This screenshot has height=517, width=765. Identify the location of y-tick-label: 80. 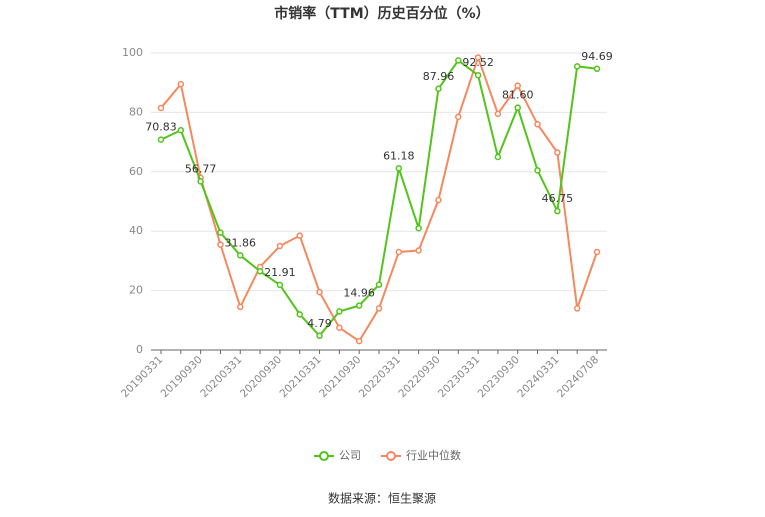
(136, 111).